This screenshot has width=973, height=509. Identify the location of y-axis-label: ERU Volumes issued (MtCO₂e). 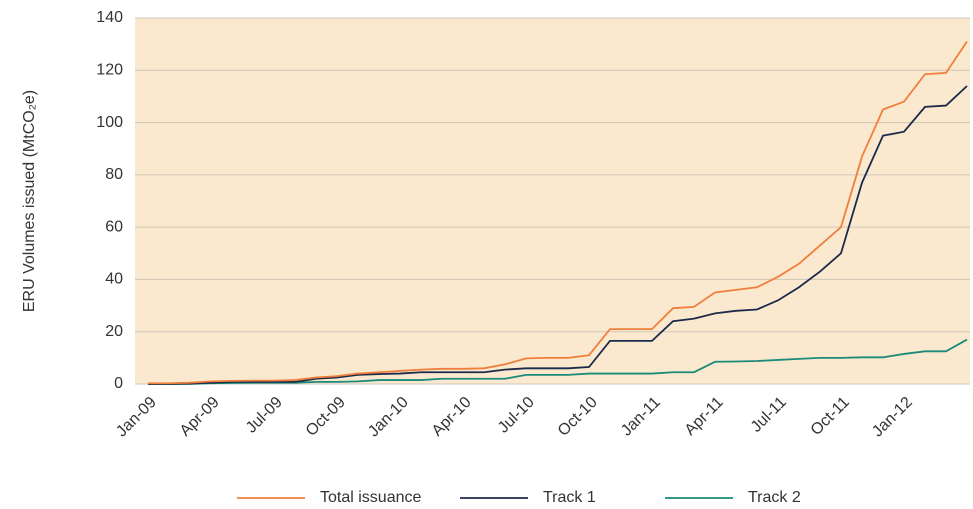
(29, 201).